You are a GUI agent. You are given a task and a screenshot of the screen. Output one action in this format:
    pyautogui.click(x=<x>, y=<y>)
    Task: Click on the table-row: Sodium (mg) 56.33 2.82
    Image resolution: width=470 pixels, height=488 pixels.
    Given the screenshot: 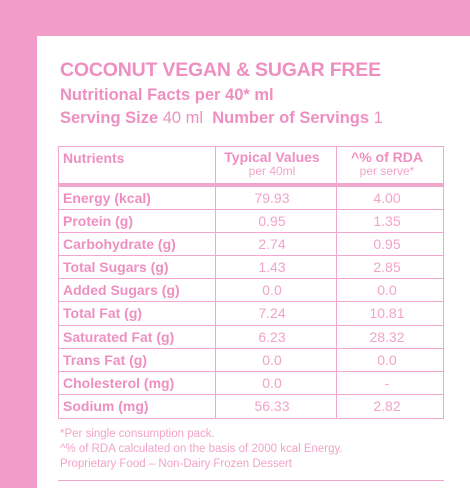 What is the action you would take?
    pyautogui.click(x=251, y=406)
    